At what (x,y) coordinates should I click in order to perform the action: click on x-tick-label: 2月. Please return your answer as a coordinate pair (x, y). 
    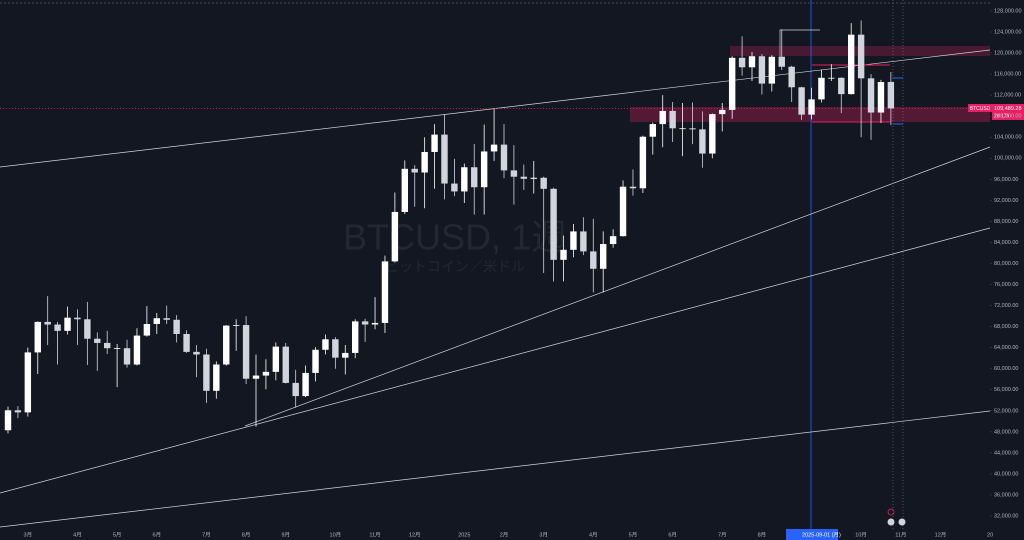
    Looking at the image, I should click on (504, 534).